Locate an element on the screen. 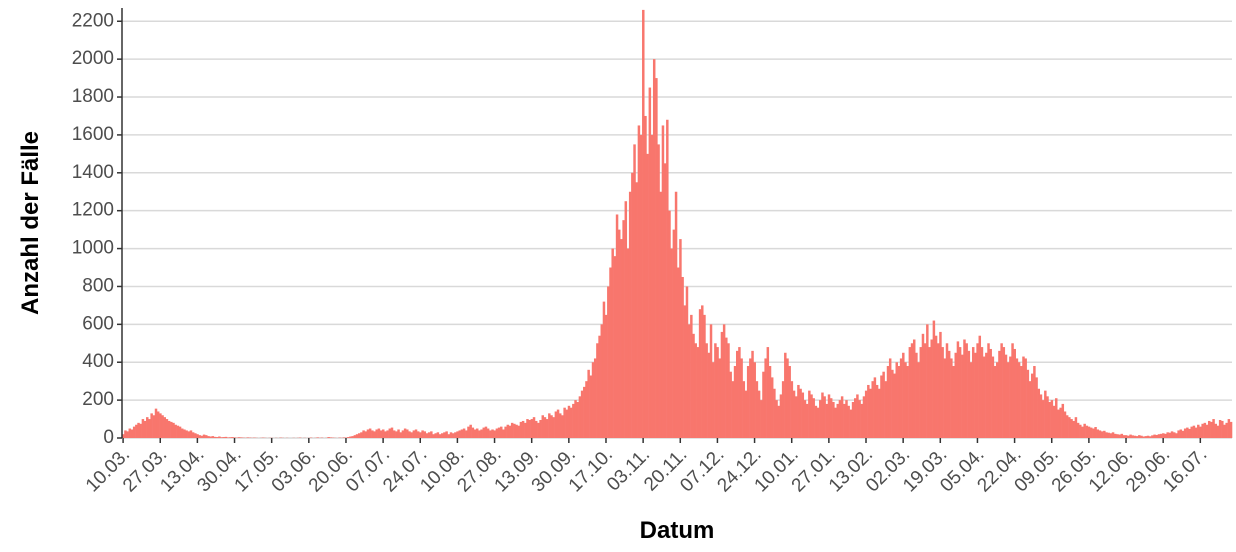  y-tick-label: 1800 is located at coordinates (93, 96).